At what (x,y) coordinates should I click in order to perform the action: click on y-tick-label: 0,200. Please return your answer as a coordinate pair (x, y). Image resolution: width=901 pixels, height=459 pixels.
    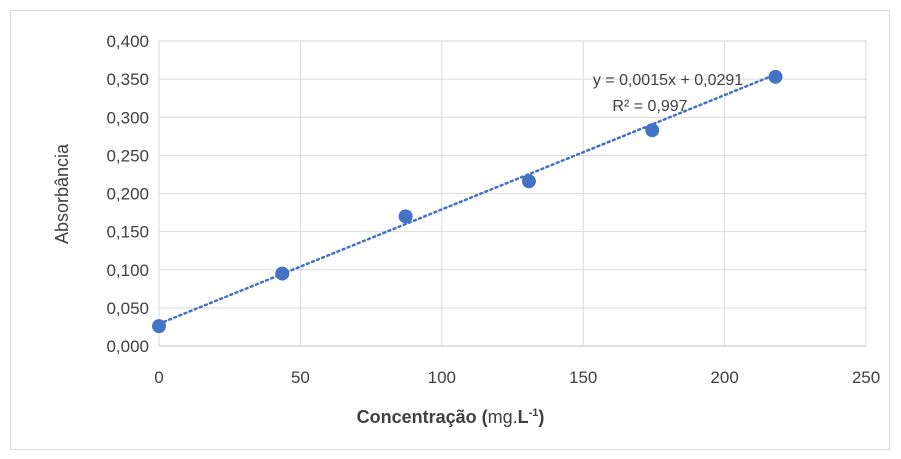
    Looking at the image, I should click on (127, 194).